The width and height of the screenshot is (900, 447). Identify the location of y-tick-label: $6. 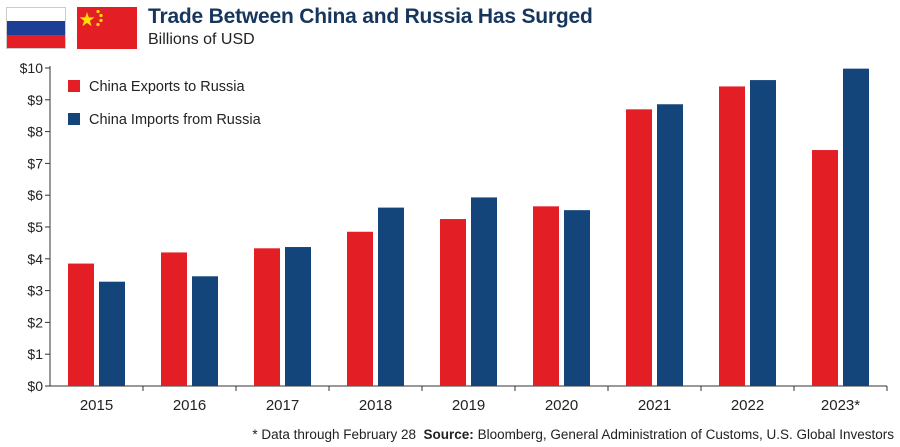
(35, 195).